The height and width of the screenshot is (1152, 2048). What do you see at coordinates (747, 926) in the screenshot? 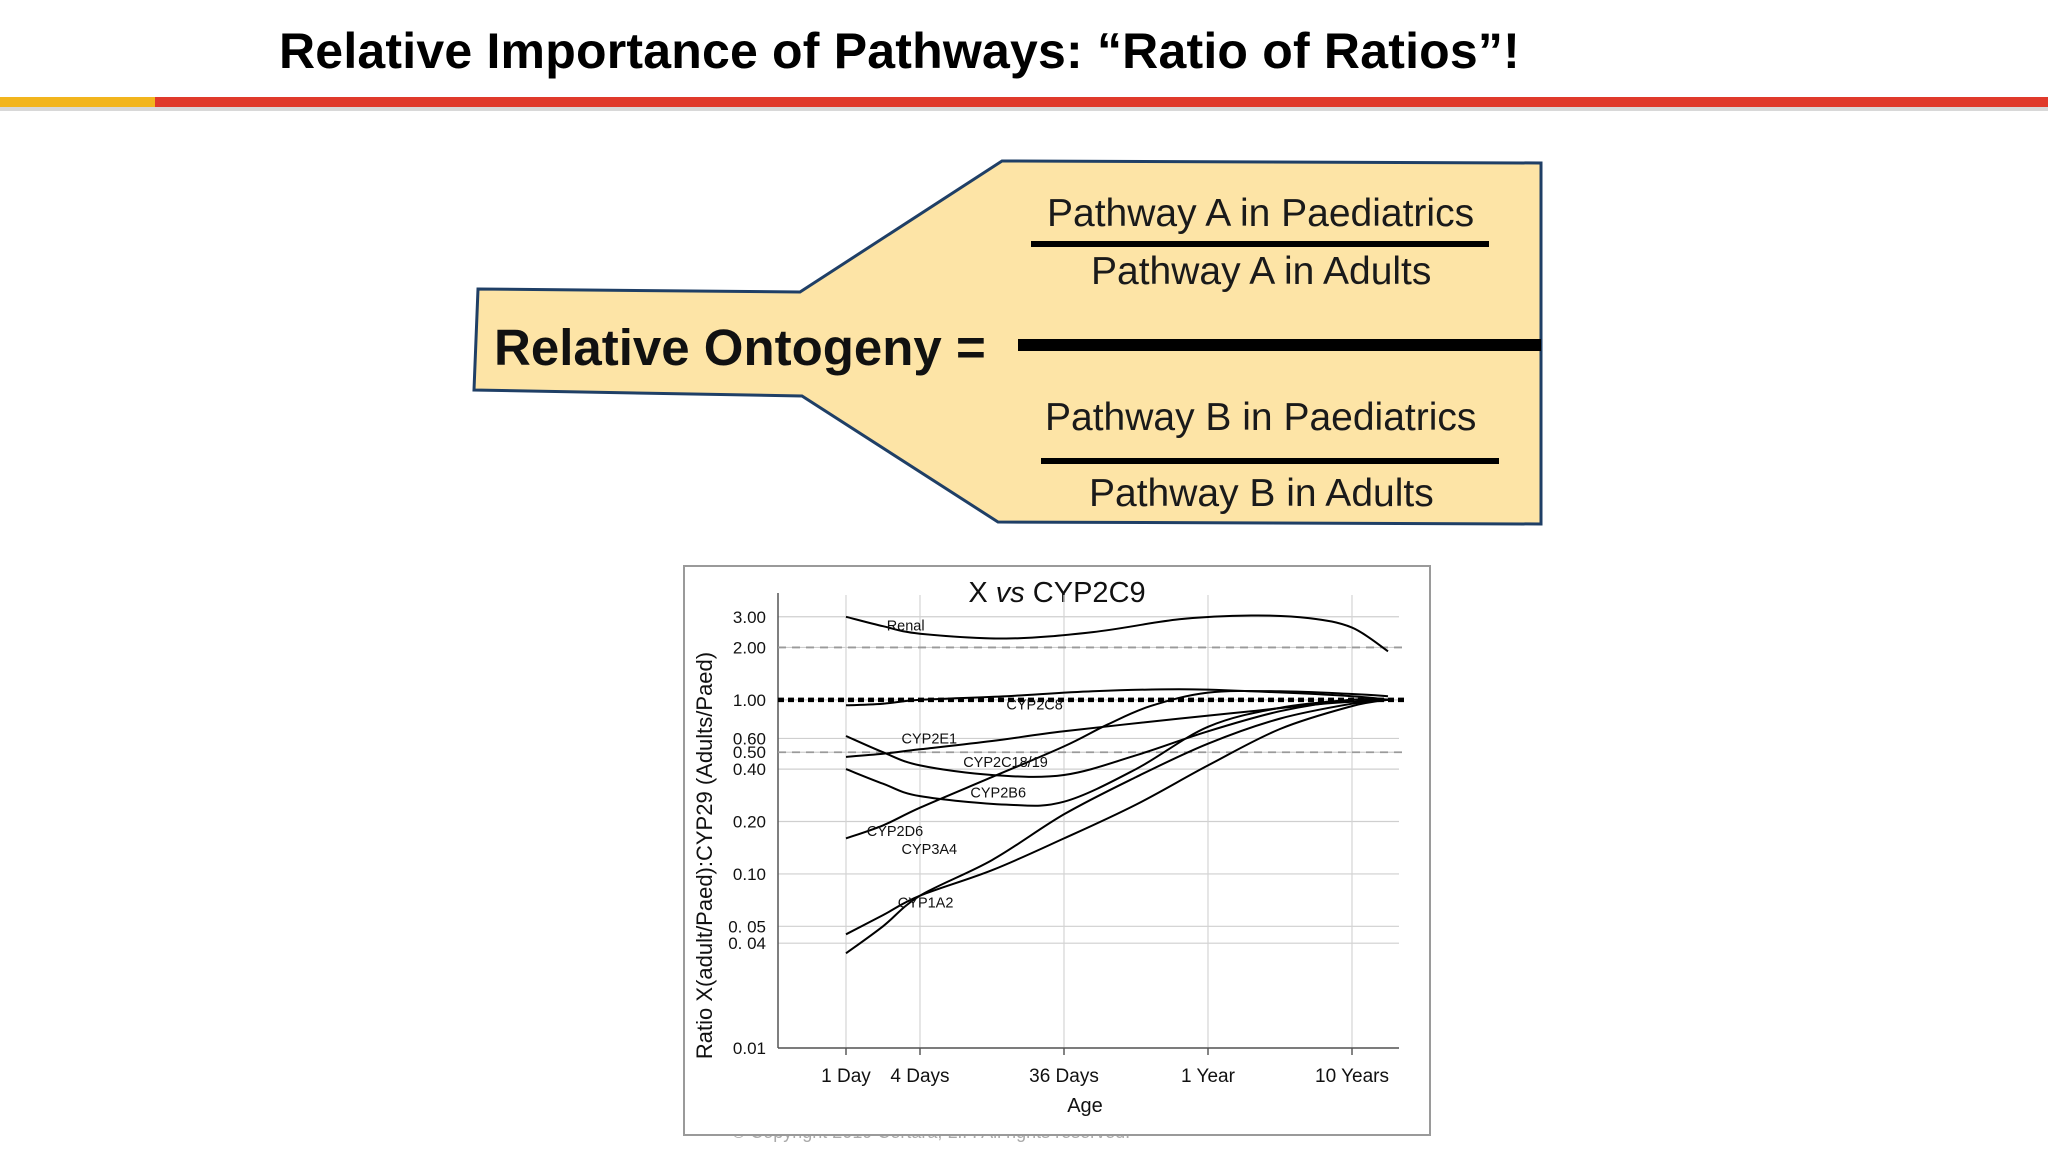
I see `y-tick-label: 0. 05` at bounding box center [747, 926].